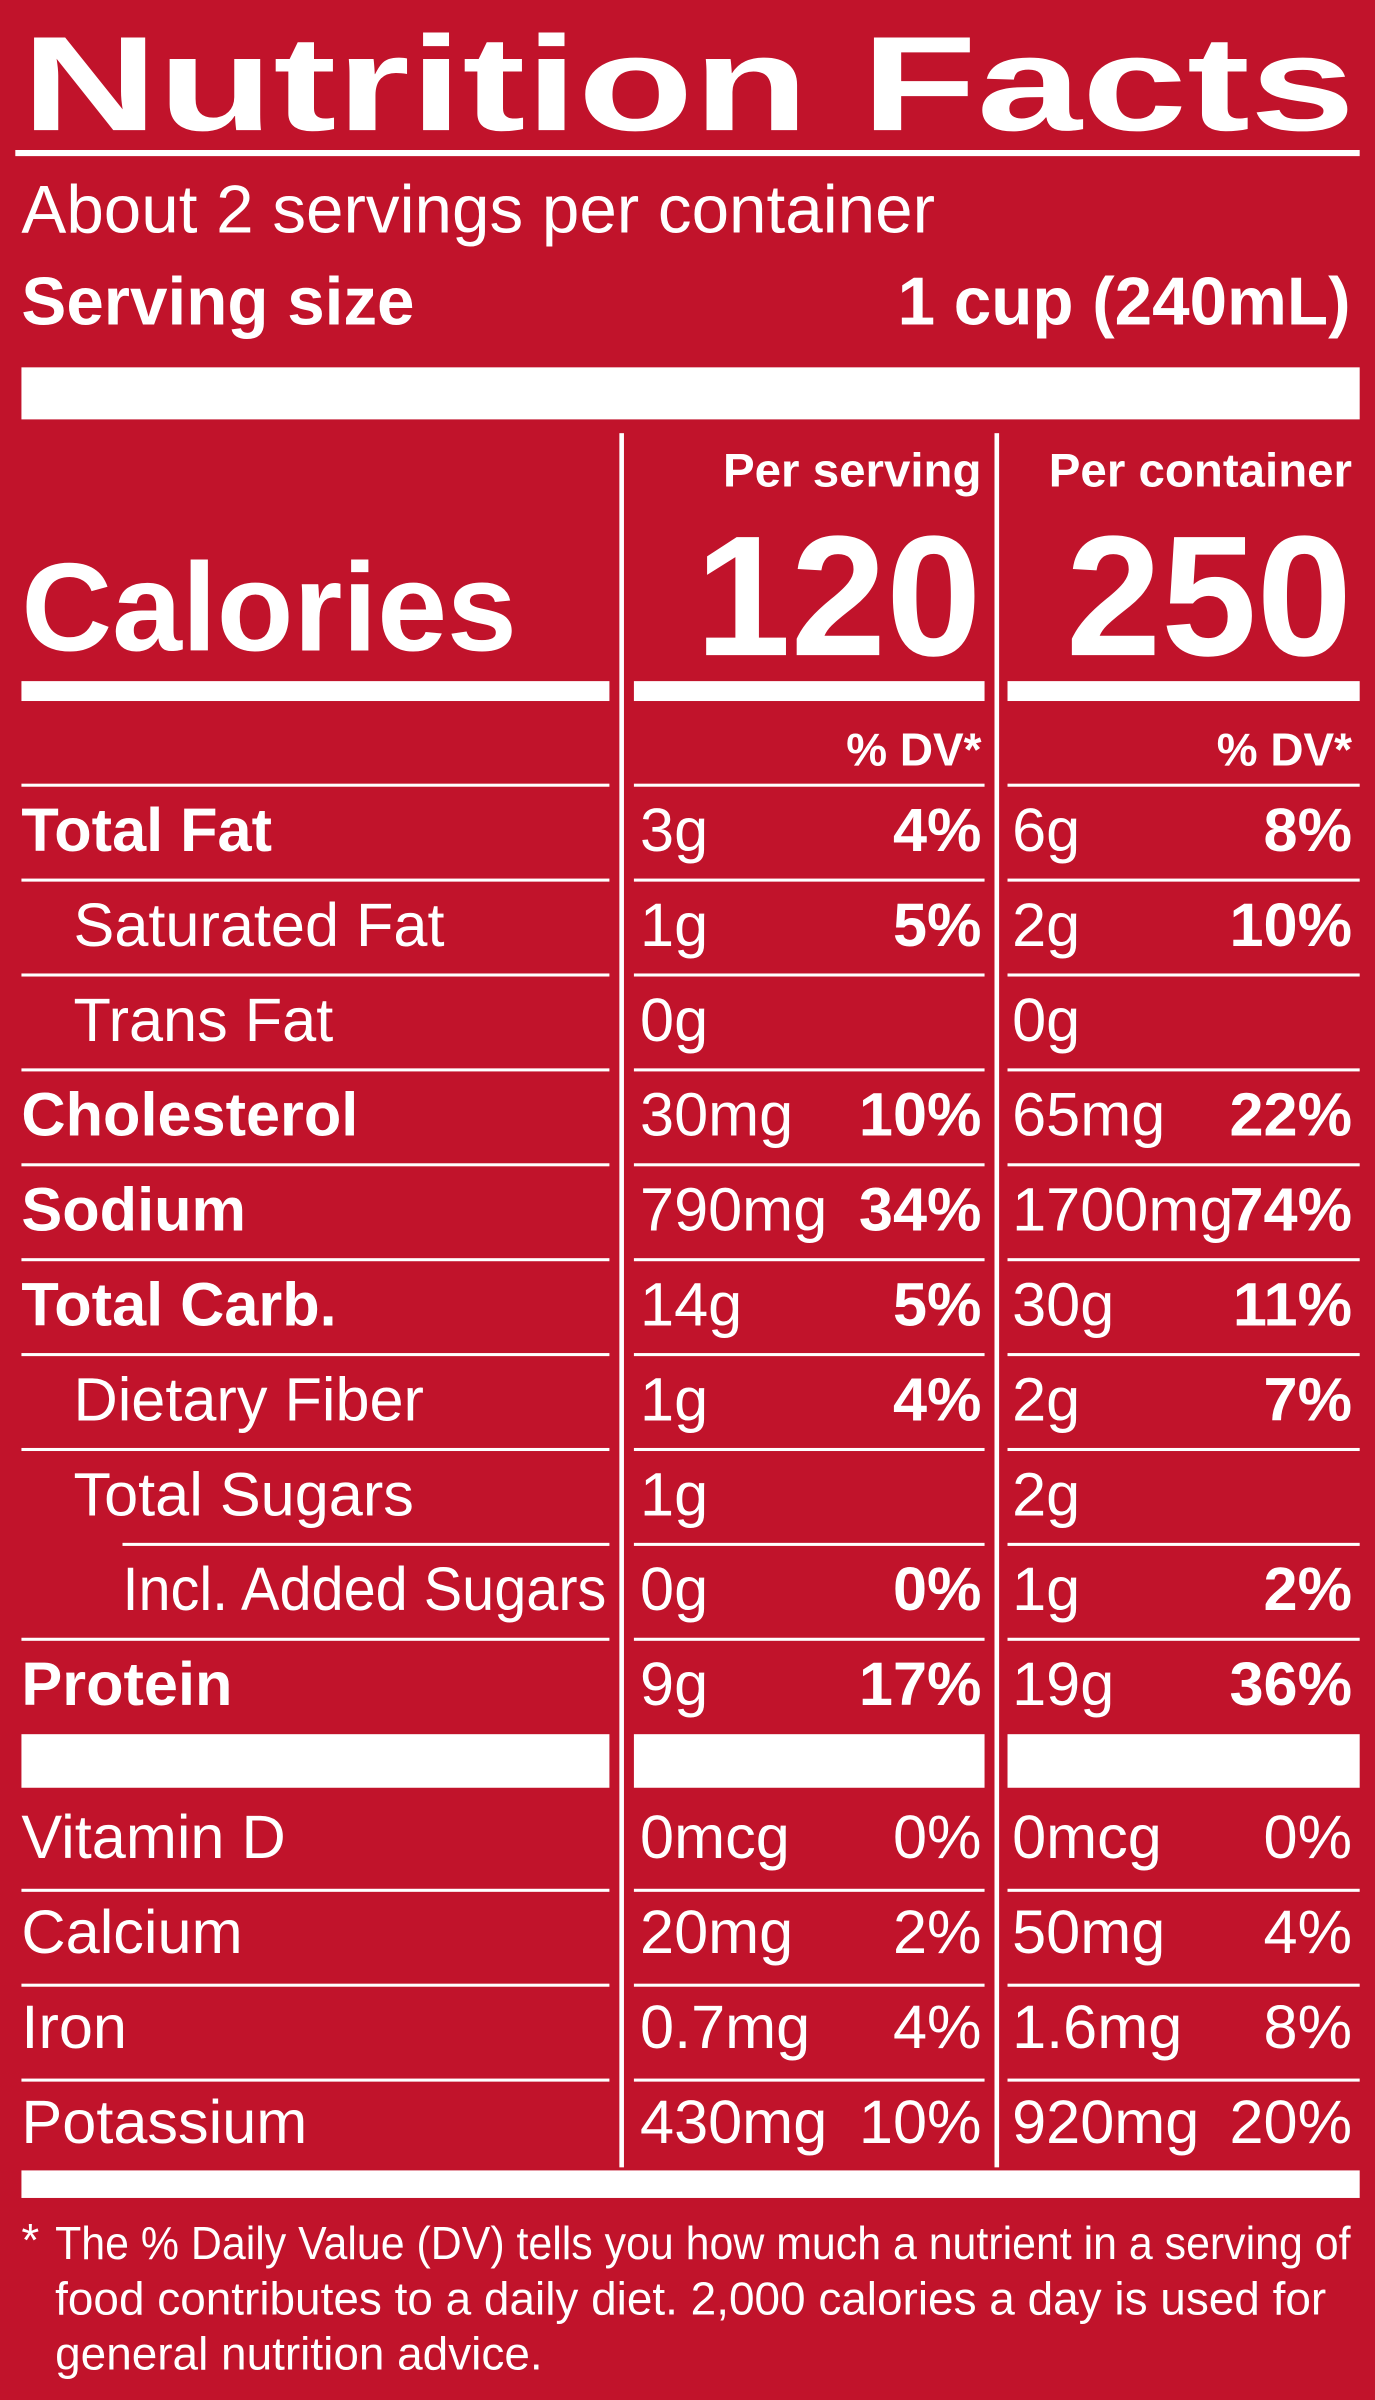 The width and height of the screenshot is (1375, 2400). Describe the element at coordinates (1063, 1305) in the screenshot. I see `amount: 30g` at that location.